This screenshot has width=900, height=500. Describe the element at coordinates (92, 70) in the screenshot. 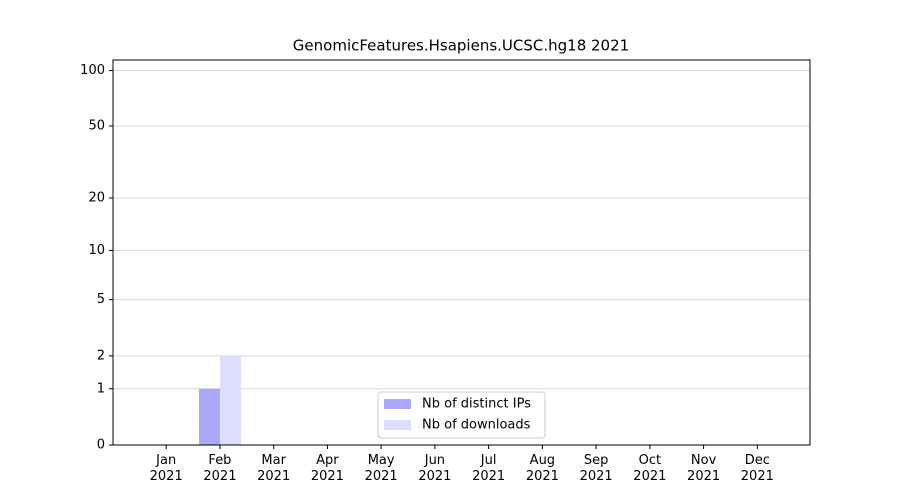

I see `y-tick-label: 100` at that location.